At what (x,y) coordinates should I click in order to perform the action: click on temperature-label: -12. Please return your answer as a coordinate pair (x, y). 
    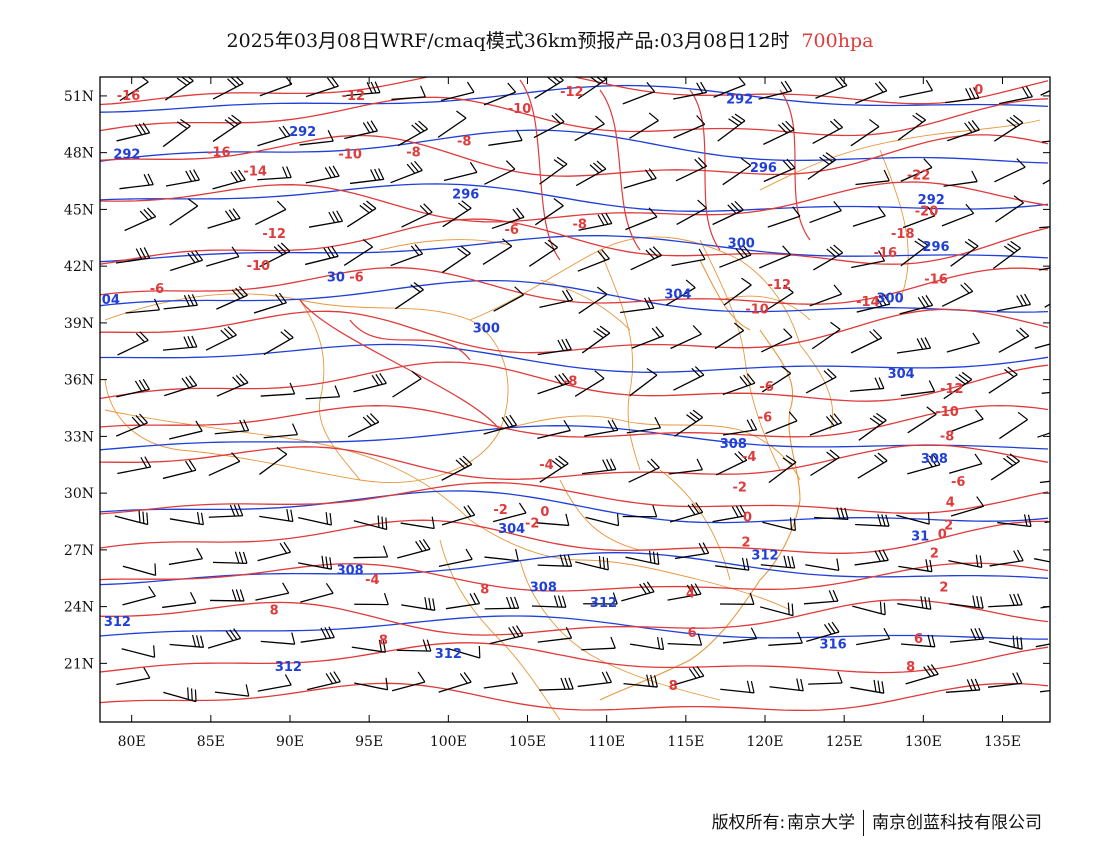
    Looking at the image, I should click on (274, 234).